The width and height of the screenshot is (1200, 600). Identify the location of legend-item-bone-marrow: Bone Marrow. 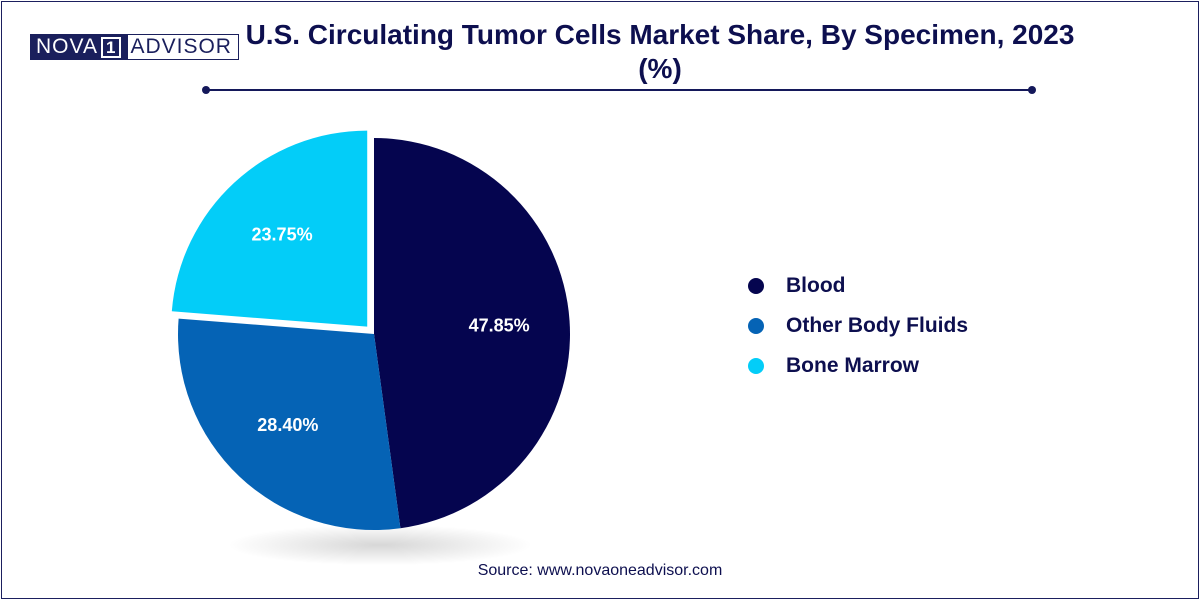
(858, 366).